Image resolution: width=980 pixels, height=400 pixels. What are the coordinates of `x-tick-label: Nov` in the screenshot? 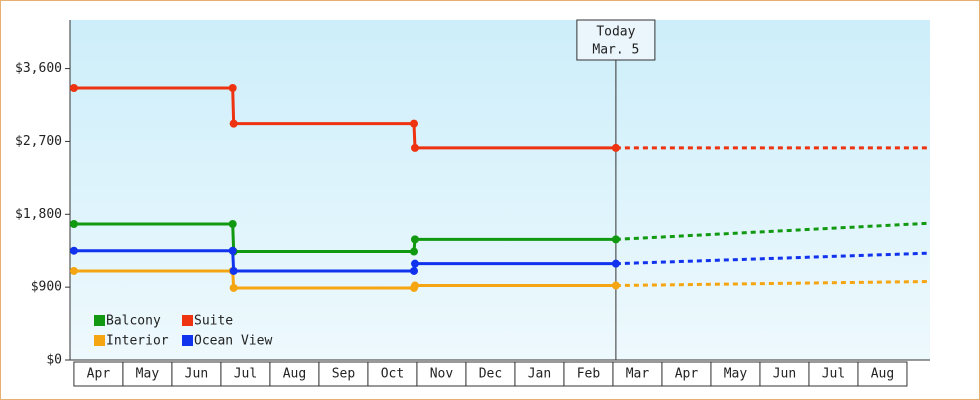 It's located at (442, 374).